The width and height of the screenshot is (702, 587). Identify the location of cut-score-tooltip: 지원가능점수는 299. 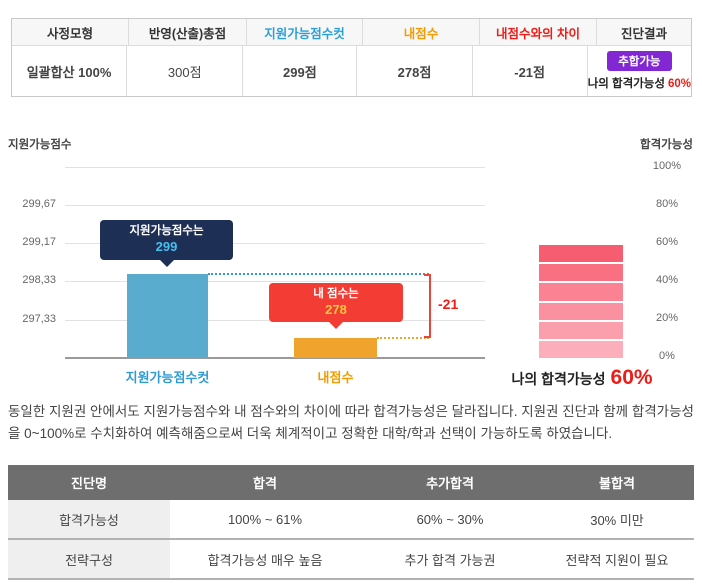
(166, 243).